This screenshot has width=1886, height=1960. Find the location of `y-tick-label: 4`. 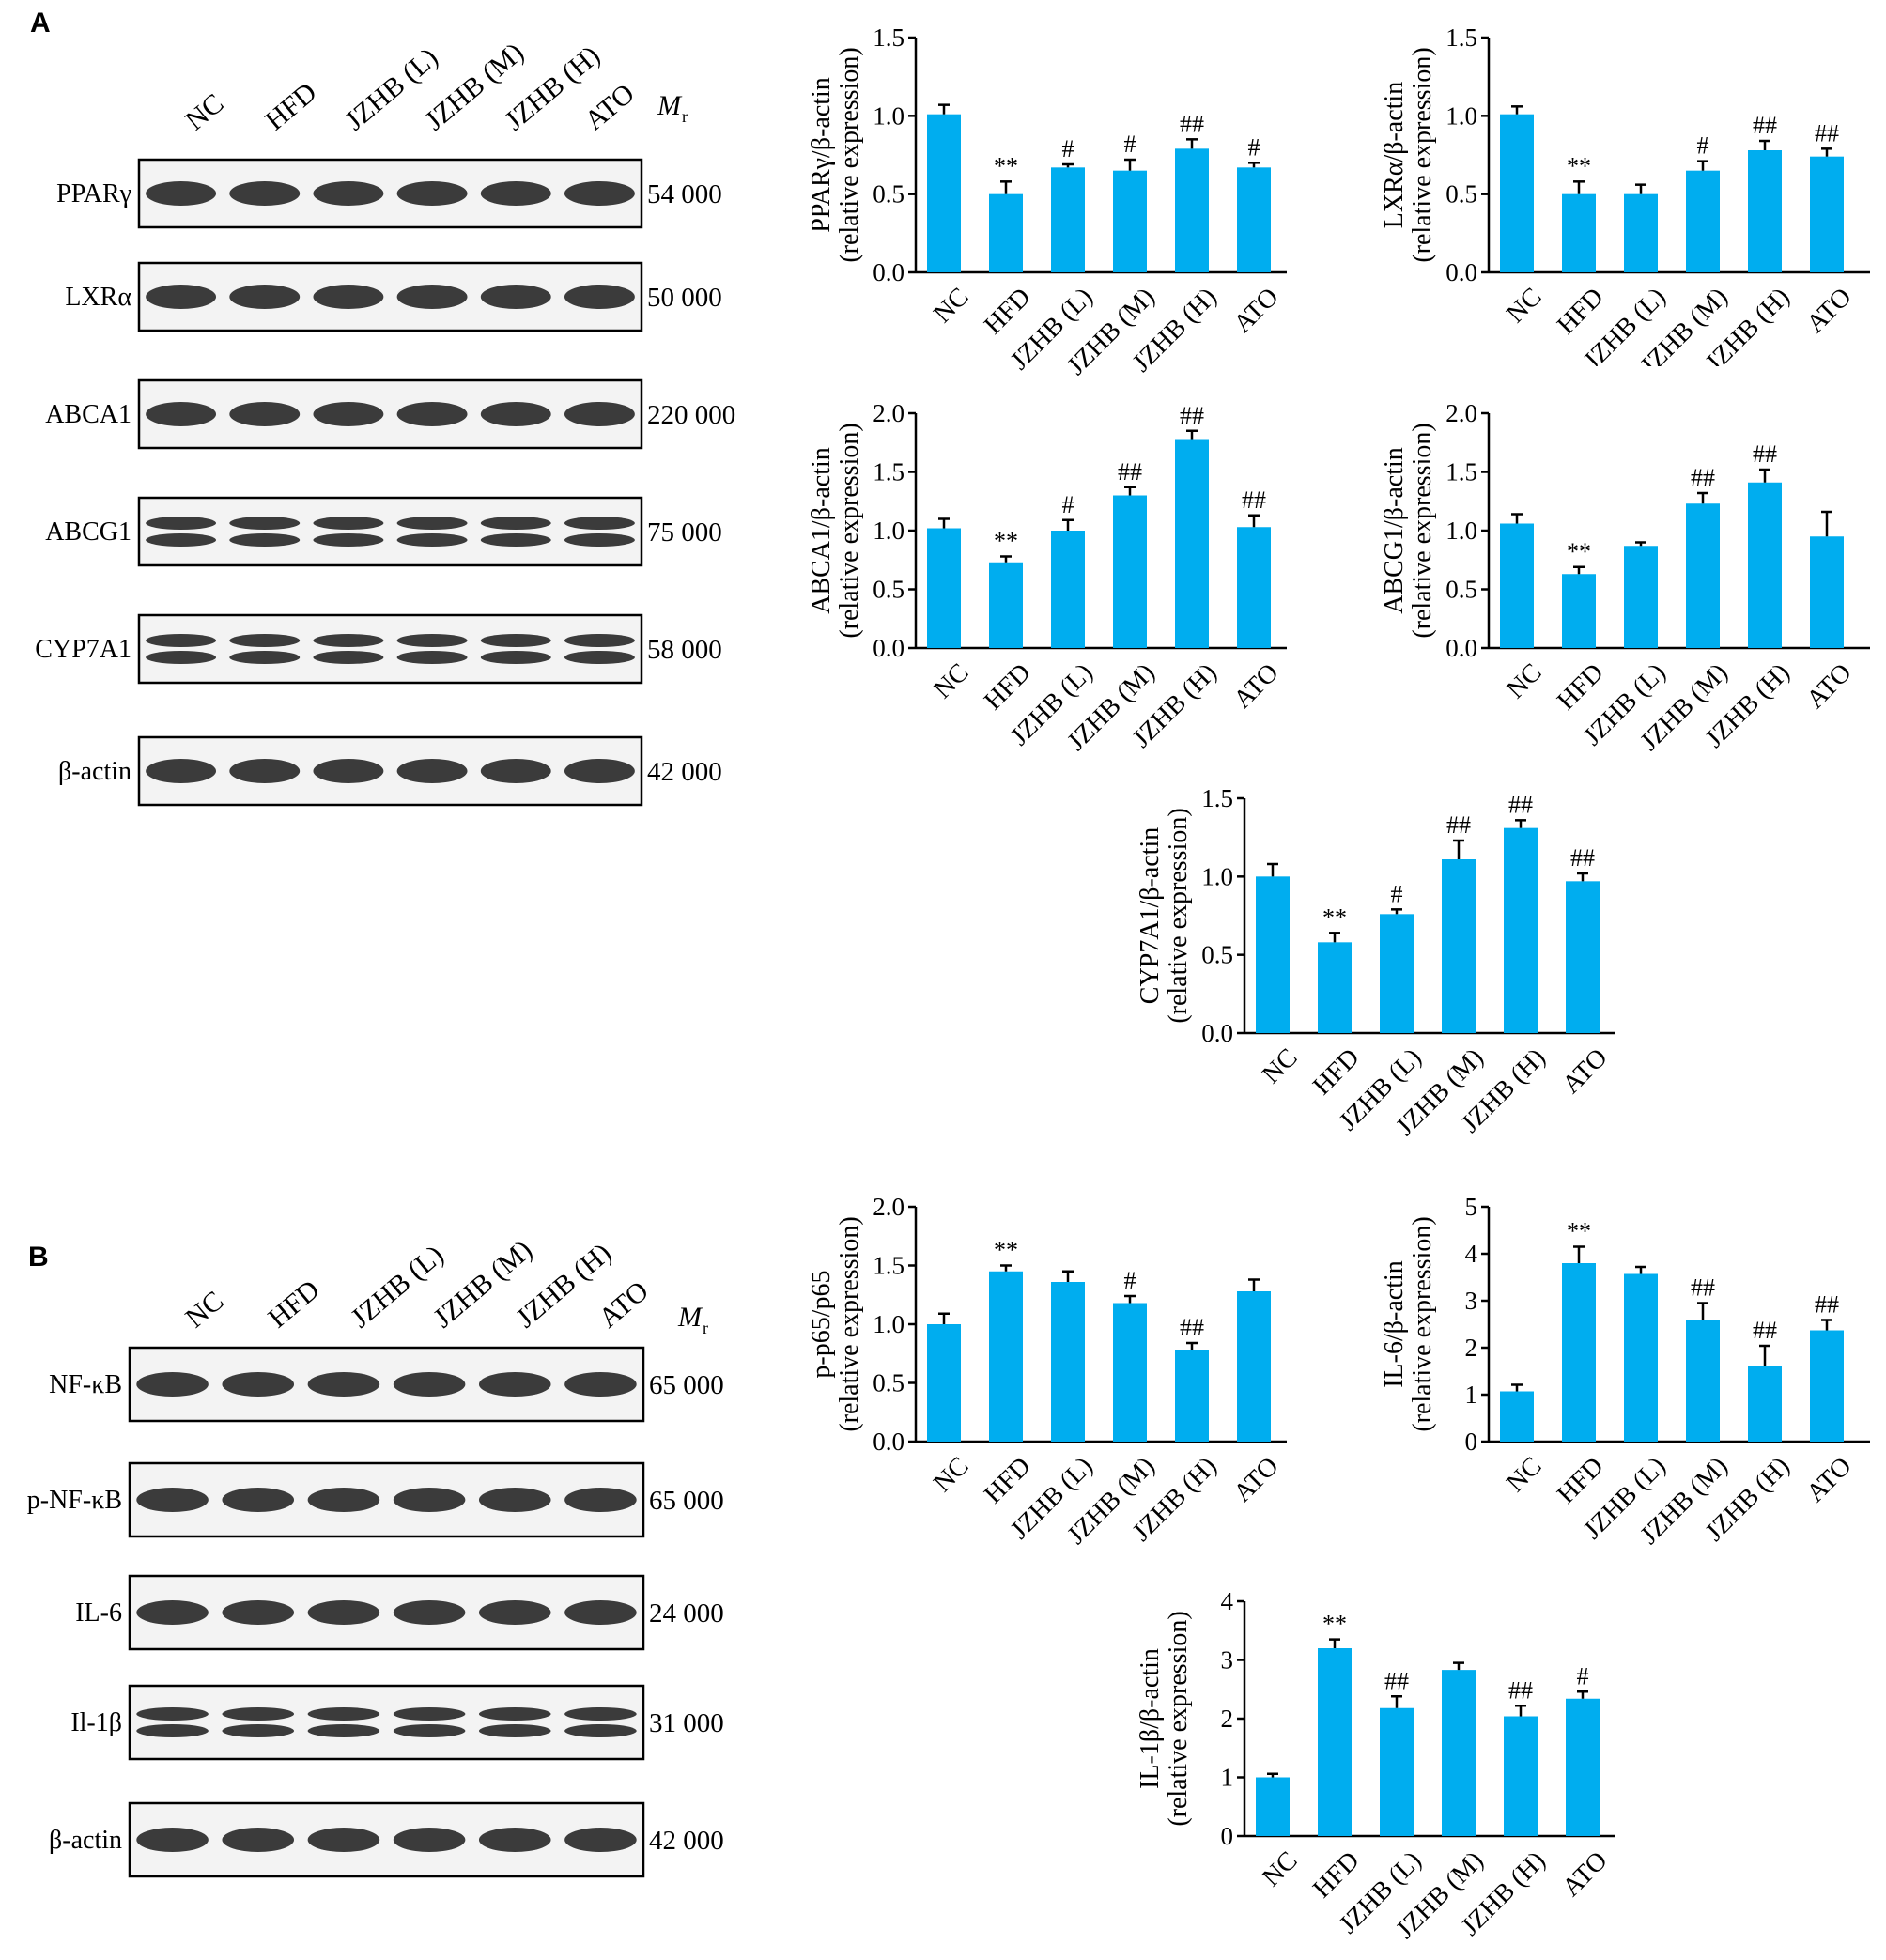

y-tick-label: 4 is located at coordinates (1471, 1254).